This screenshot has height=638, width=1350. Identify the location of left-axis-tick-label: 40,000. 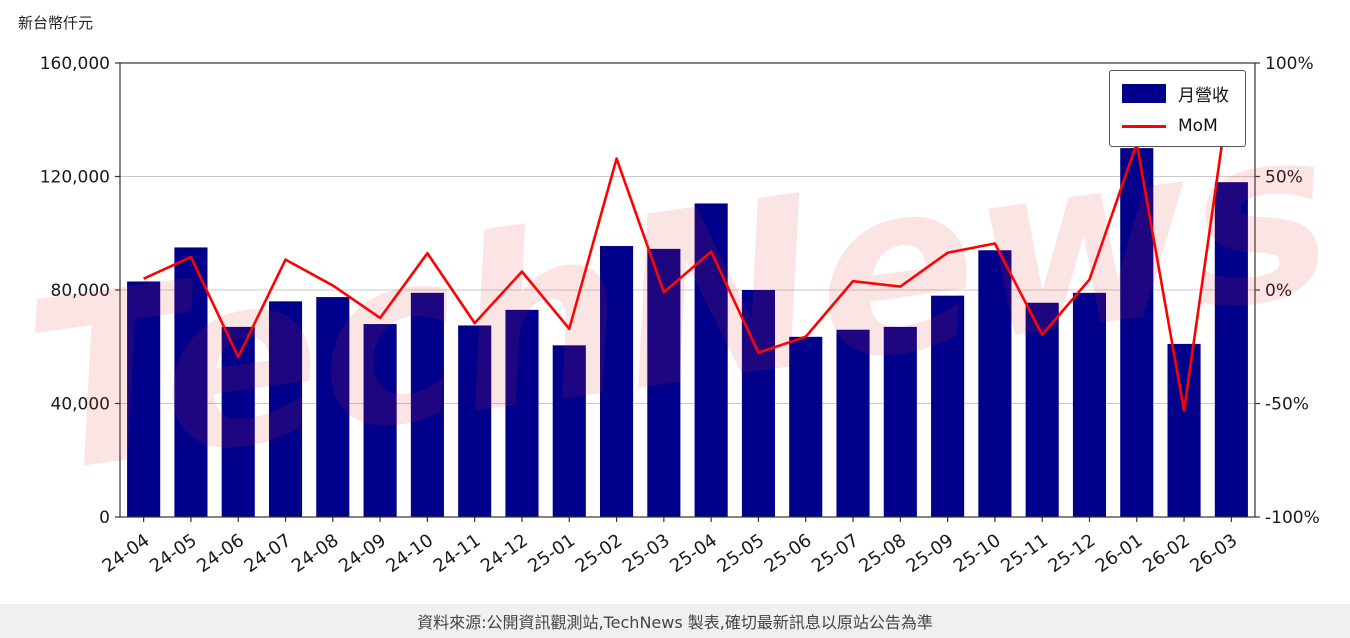
(80, 405).